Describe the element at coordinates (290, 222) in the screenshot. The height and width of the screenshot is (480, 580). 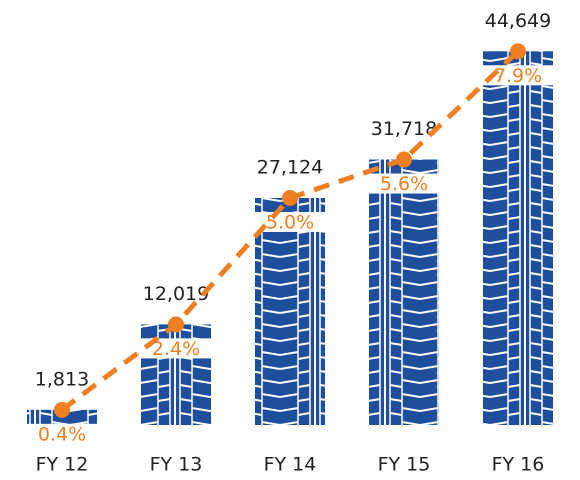
I see `share-label: 5.0%` at that location.